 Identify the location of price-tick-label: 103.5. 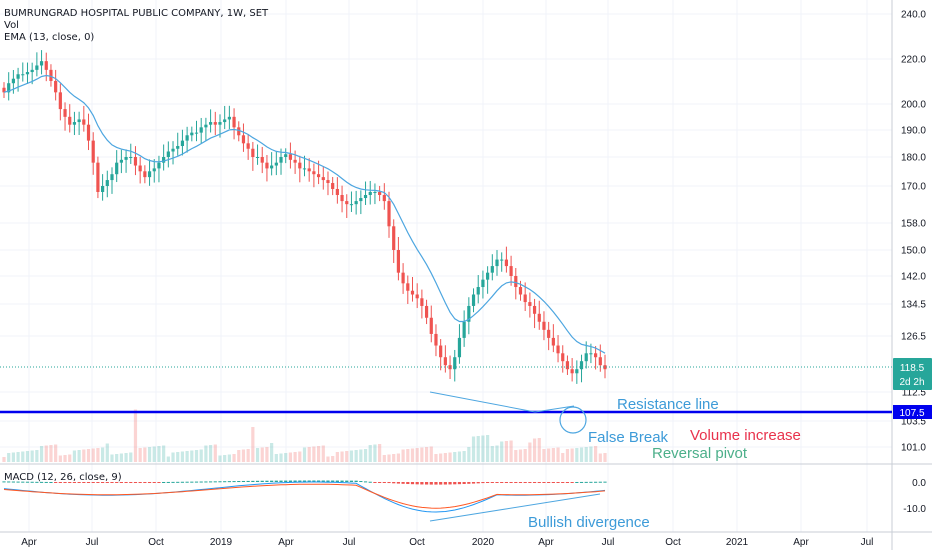
(913, 422).